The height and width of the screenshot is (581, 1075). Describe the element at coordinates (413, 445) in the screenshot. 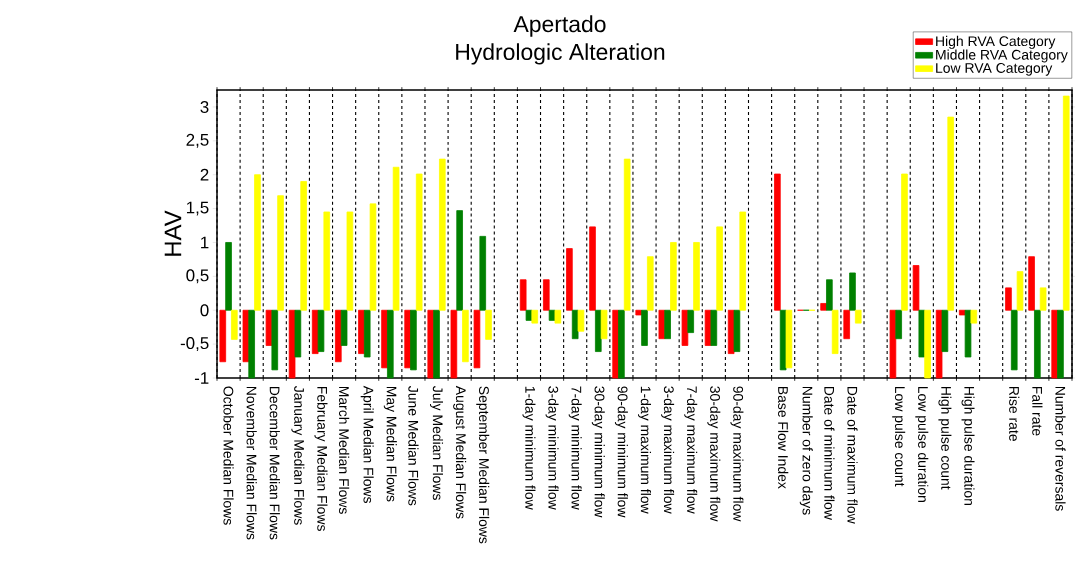

I see `x-tick-label: June Median Flows` at that location.